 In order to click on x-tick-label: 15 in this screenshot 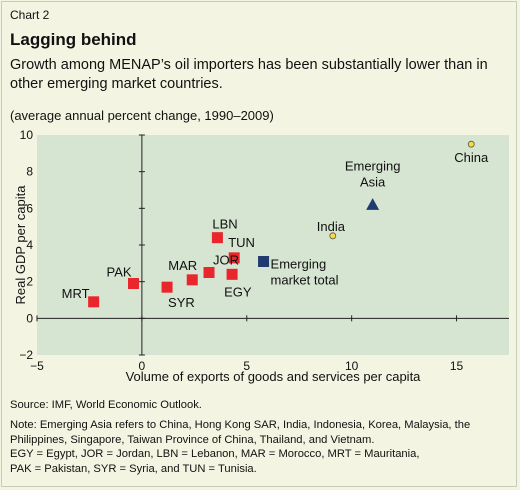, I will do `click(457, 366)`.